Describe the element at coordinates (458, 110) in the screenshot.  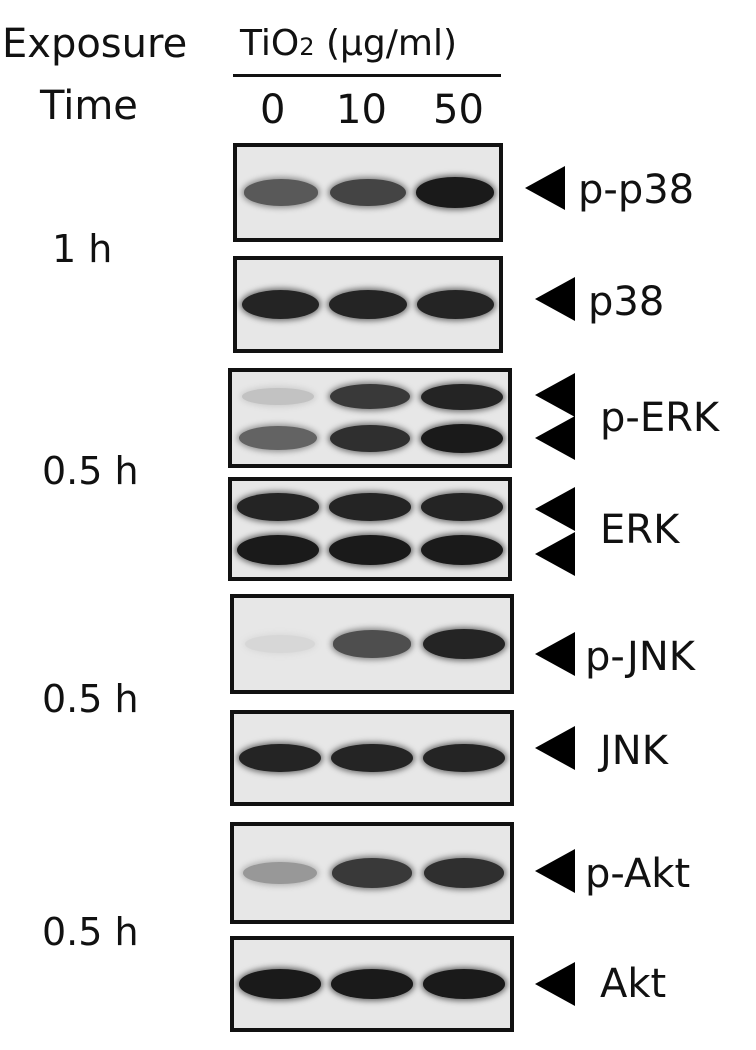
I see `lane-label-50: 50` at that location.